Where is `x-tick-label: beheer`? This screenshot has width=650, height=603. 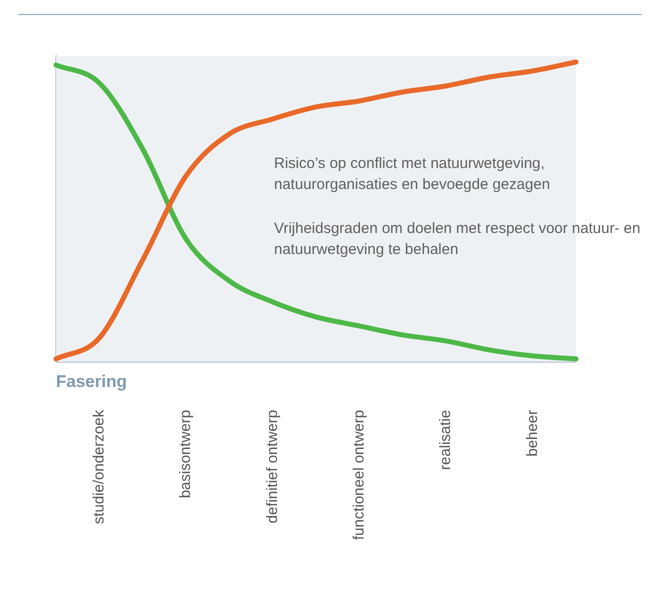
x-tick-label: beheer is located at coordinates (532, 433).